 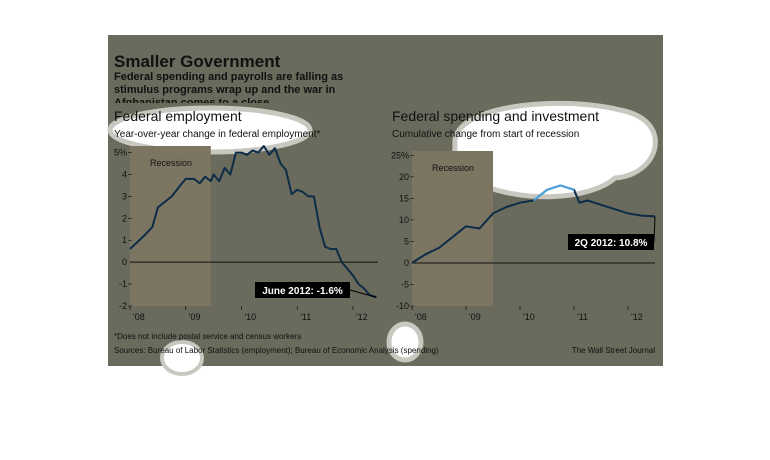 I want to click on chart-title: Federal spending and investment, so click(x=495, y=116).